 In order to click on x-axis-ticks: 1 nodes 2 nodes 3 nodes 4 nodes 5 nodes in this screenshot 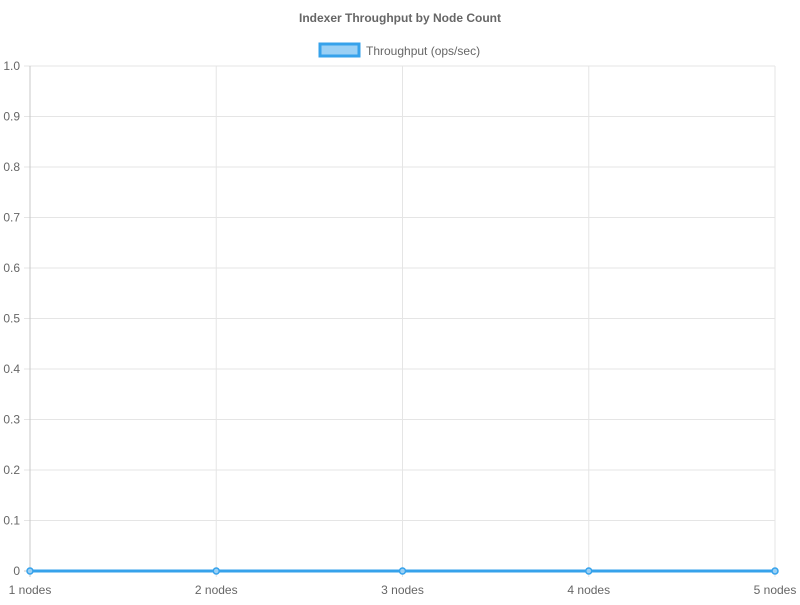, I will do `click(403, 590)`.